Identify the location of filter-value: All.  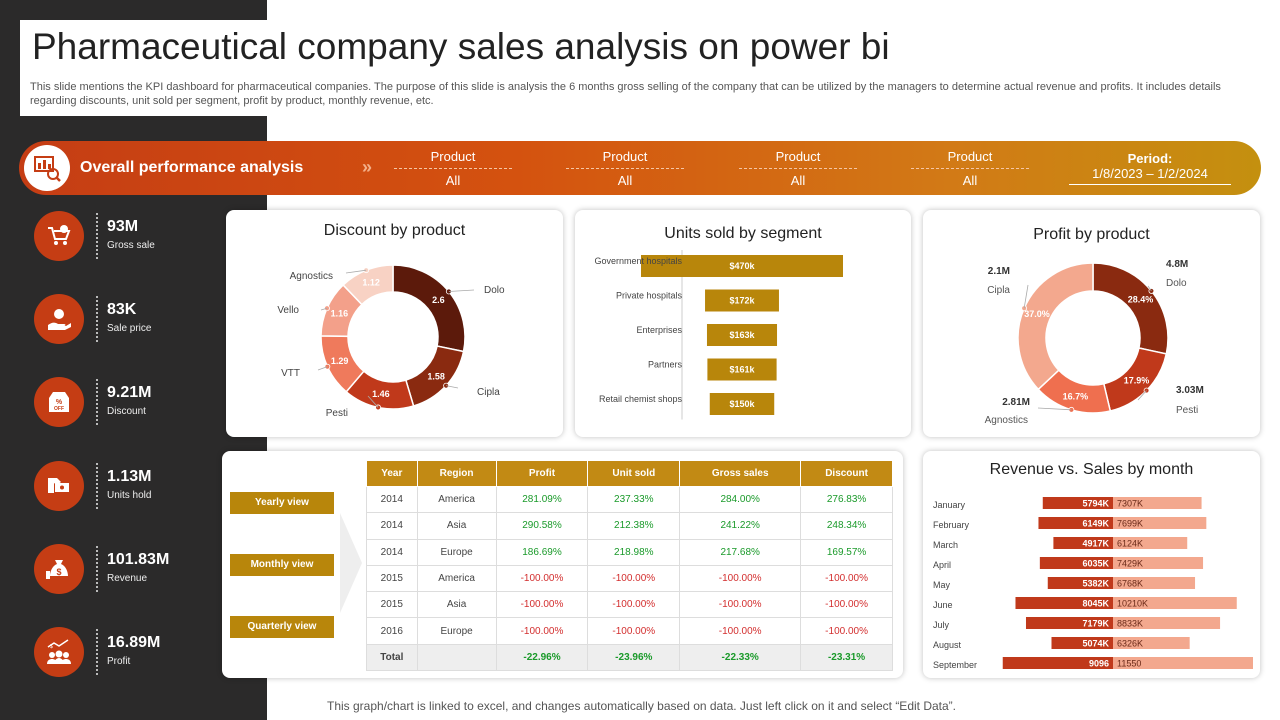
(970, 180).